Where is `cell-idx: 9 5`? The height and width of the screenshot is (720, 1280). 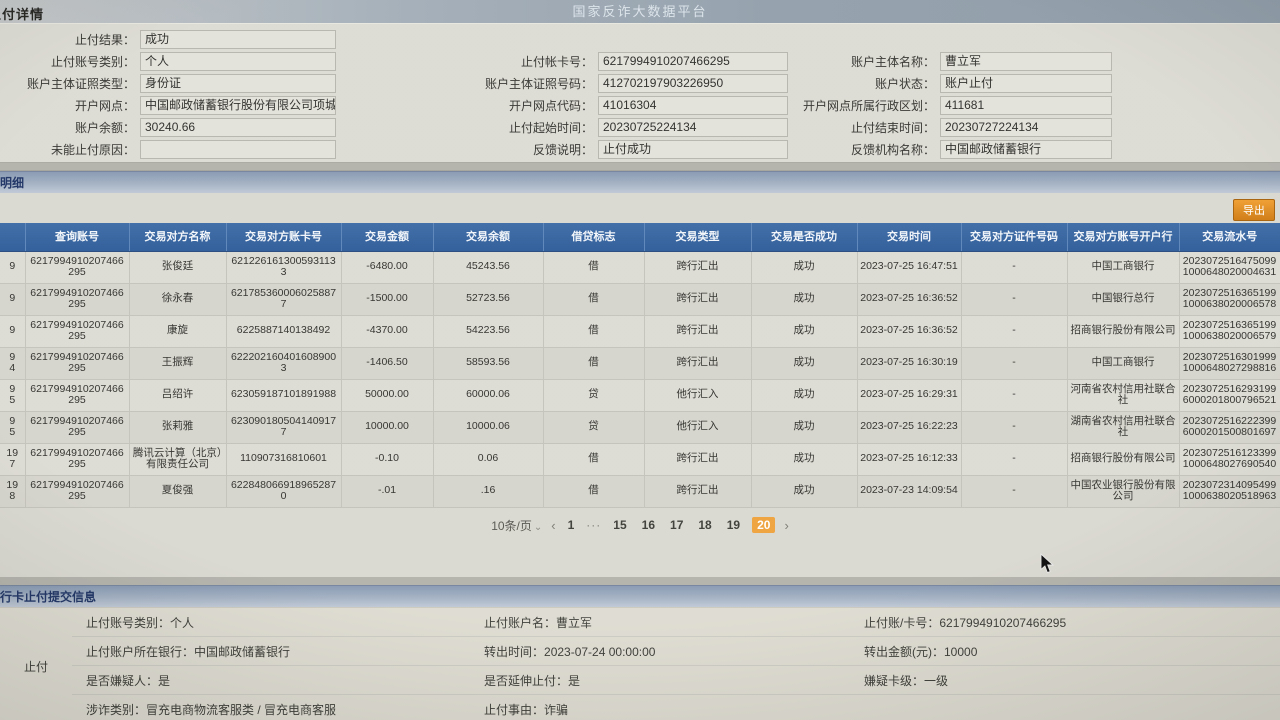 cell-idx: 9 5 is located at coordinates (13, 395).